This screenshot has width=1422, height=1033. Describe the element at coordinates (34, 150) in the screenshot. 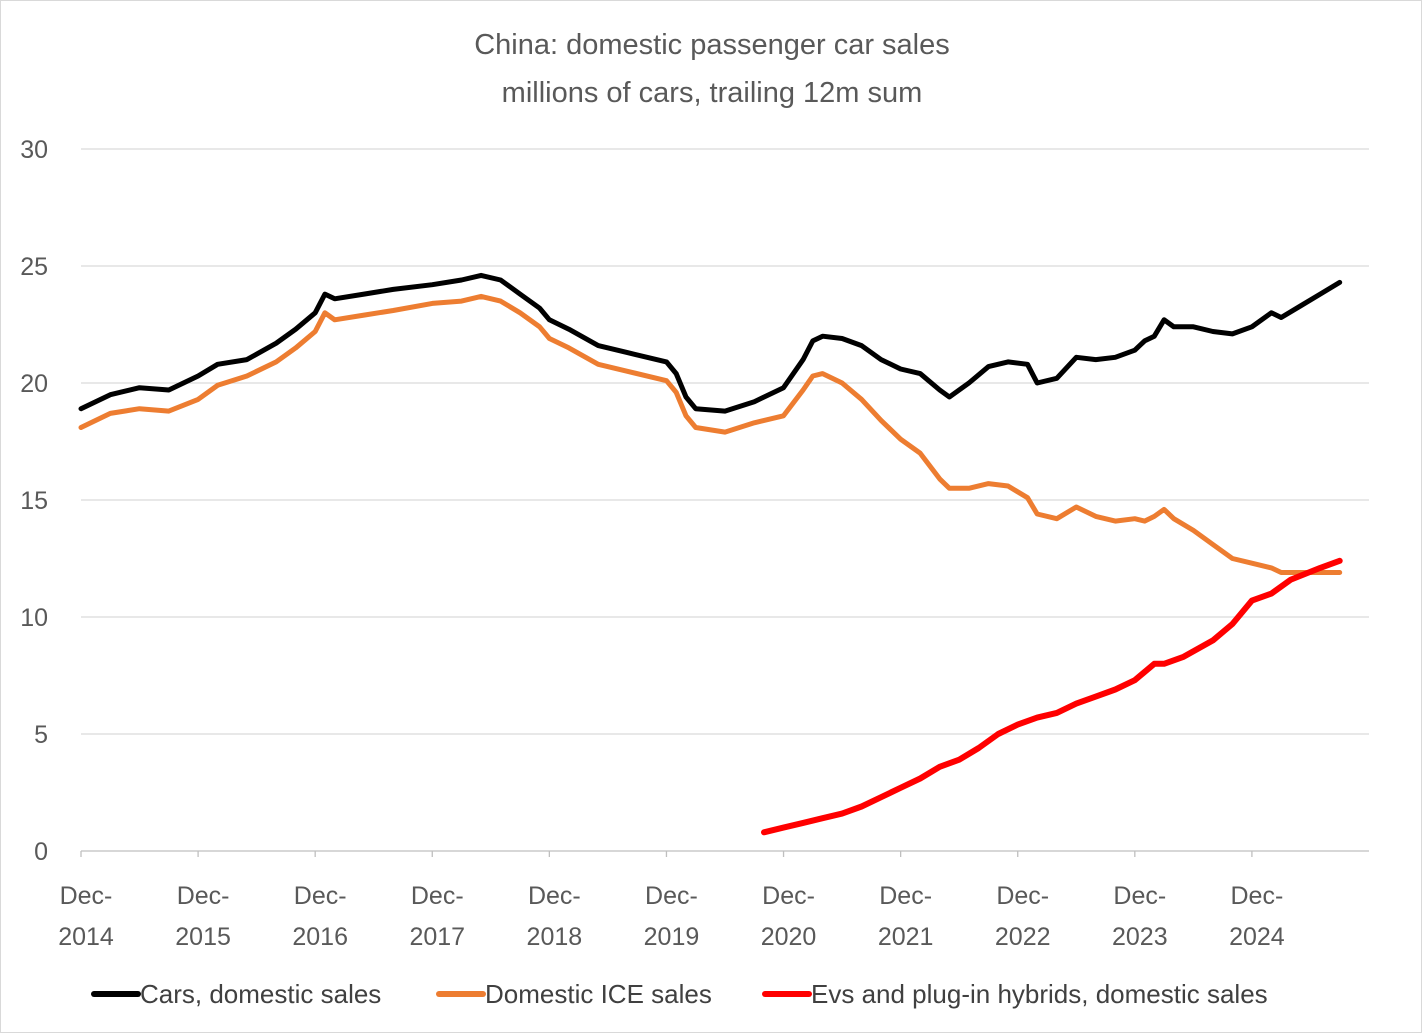

I see `y-tick-label: 30` at that location.